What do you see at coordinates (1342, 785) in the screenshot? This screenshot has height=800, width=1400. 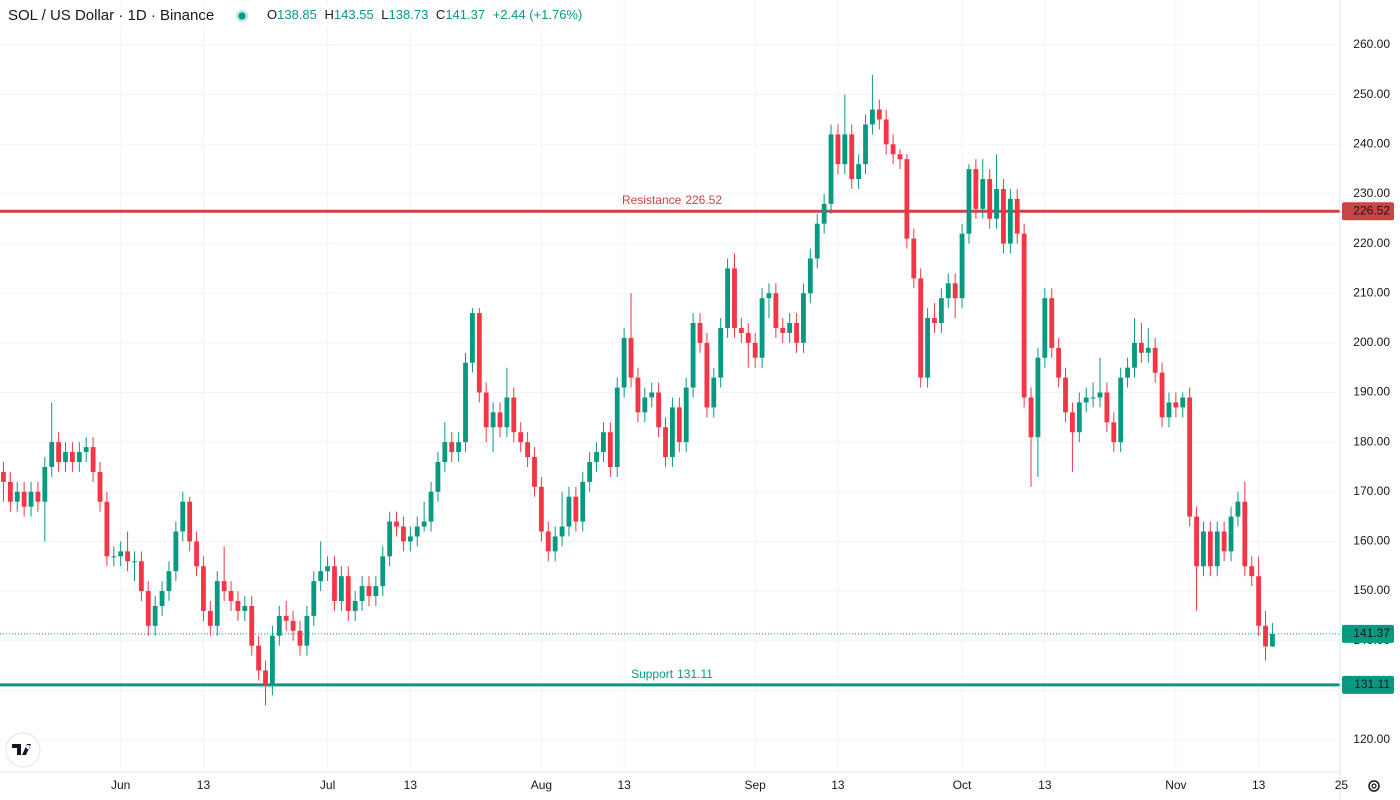 I see `x-tick-label: 25` at bounding box center [1342, 785].